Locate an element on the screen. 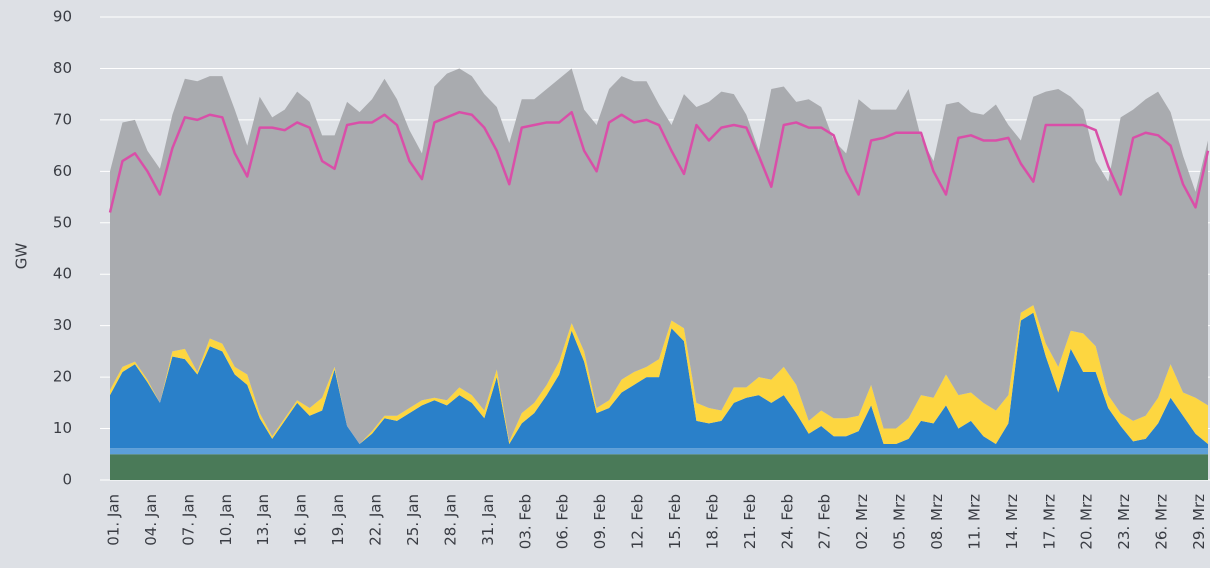  x-tick-label: 14. Mrz is located at coordinates (1012, 522).